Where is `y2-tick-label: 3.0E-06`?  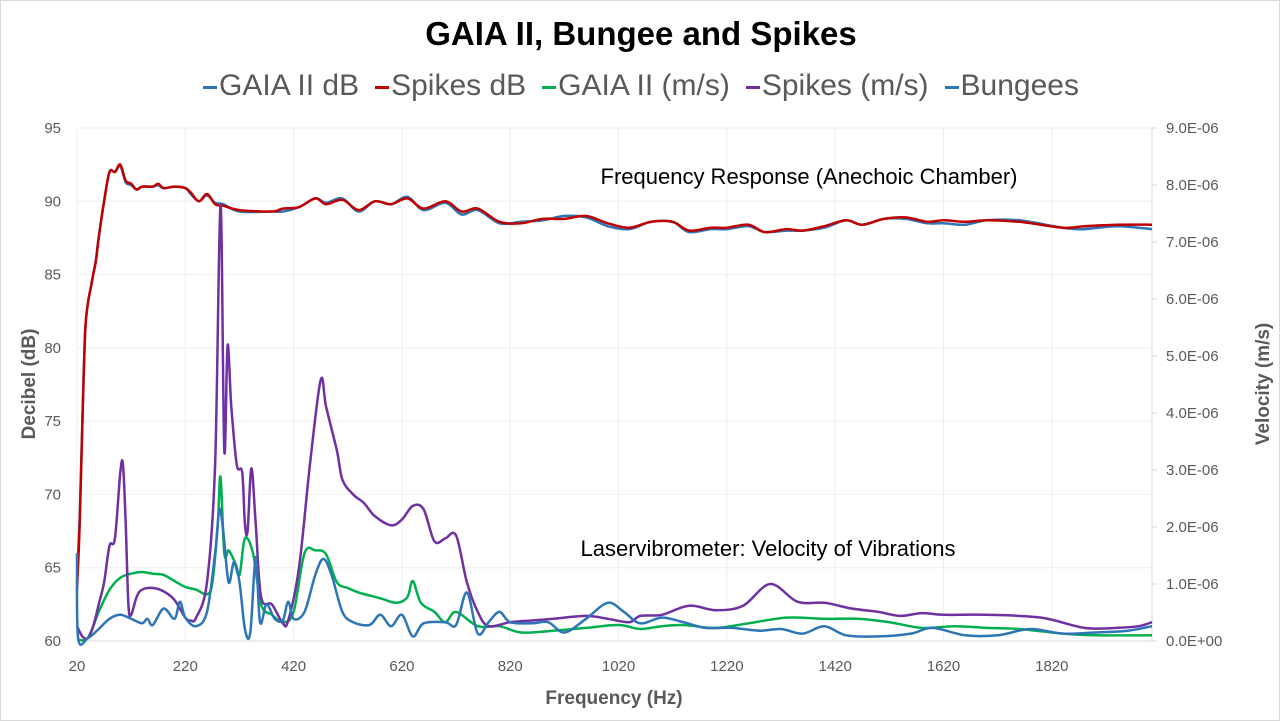 y2-tick-label: 3.0E-06 is located at coordinates (1192, 470).